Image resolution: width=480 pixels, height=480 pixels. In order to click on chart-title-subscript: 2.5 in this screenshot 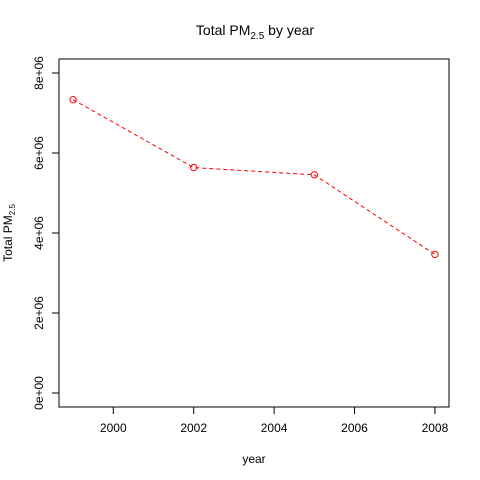, I will do `click(257, 36)`.